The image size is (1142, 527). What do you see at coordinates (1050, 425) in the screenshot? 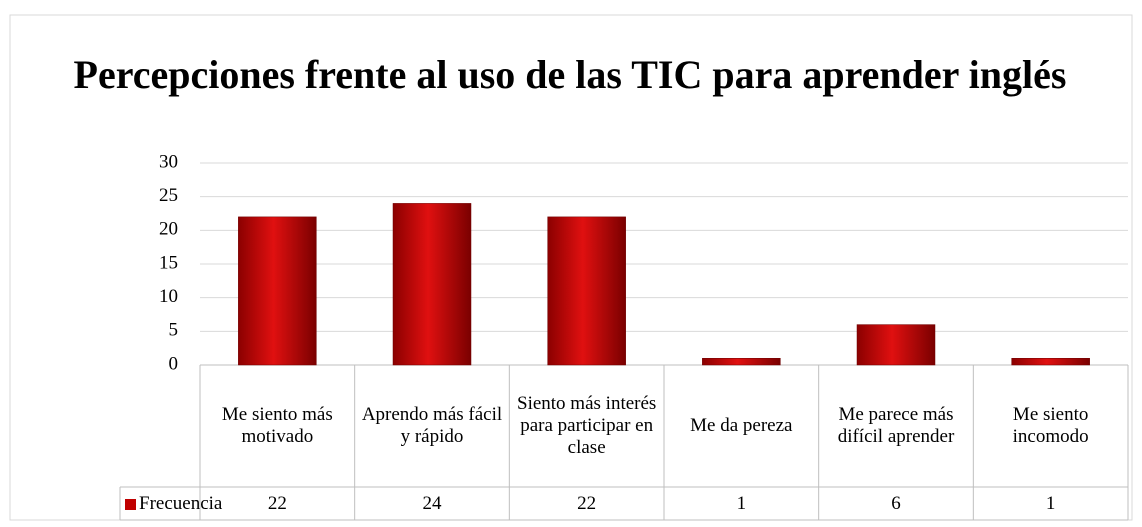
I see `x-tick-label: Me siento incomodo` at bounding box center [1050, 425].